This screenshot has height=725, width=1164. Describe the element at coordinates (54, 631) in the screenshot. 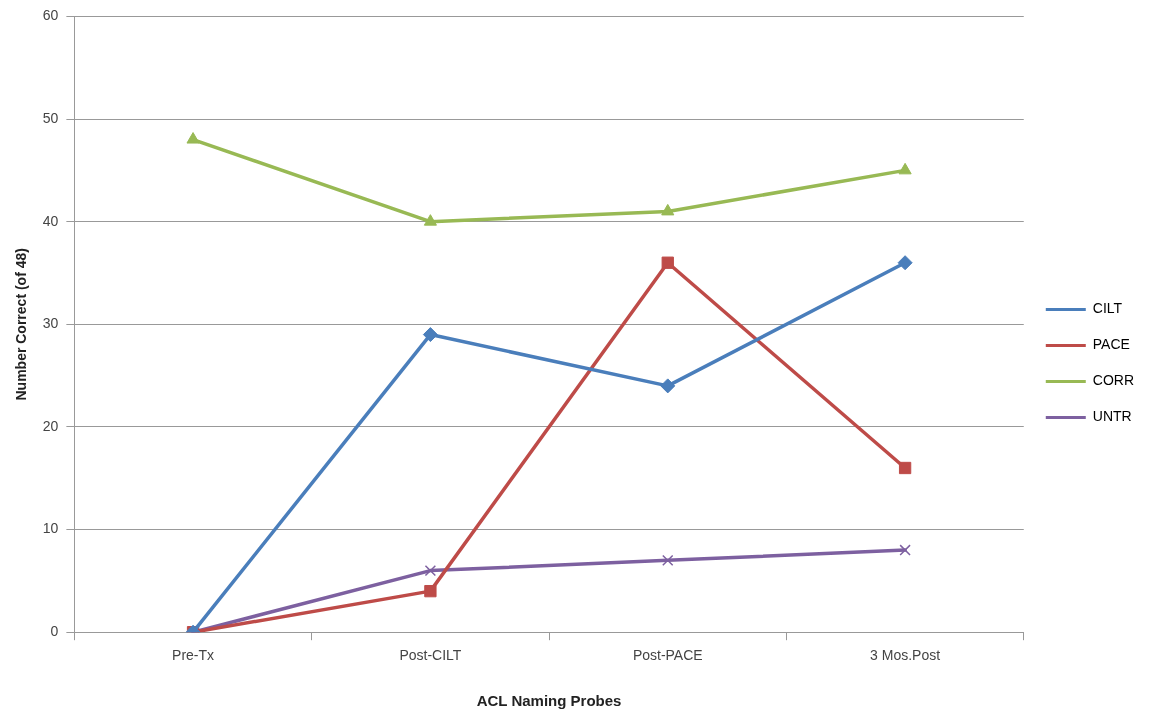

I see `y-tick-label: 0` at that location.